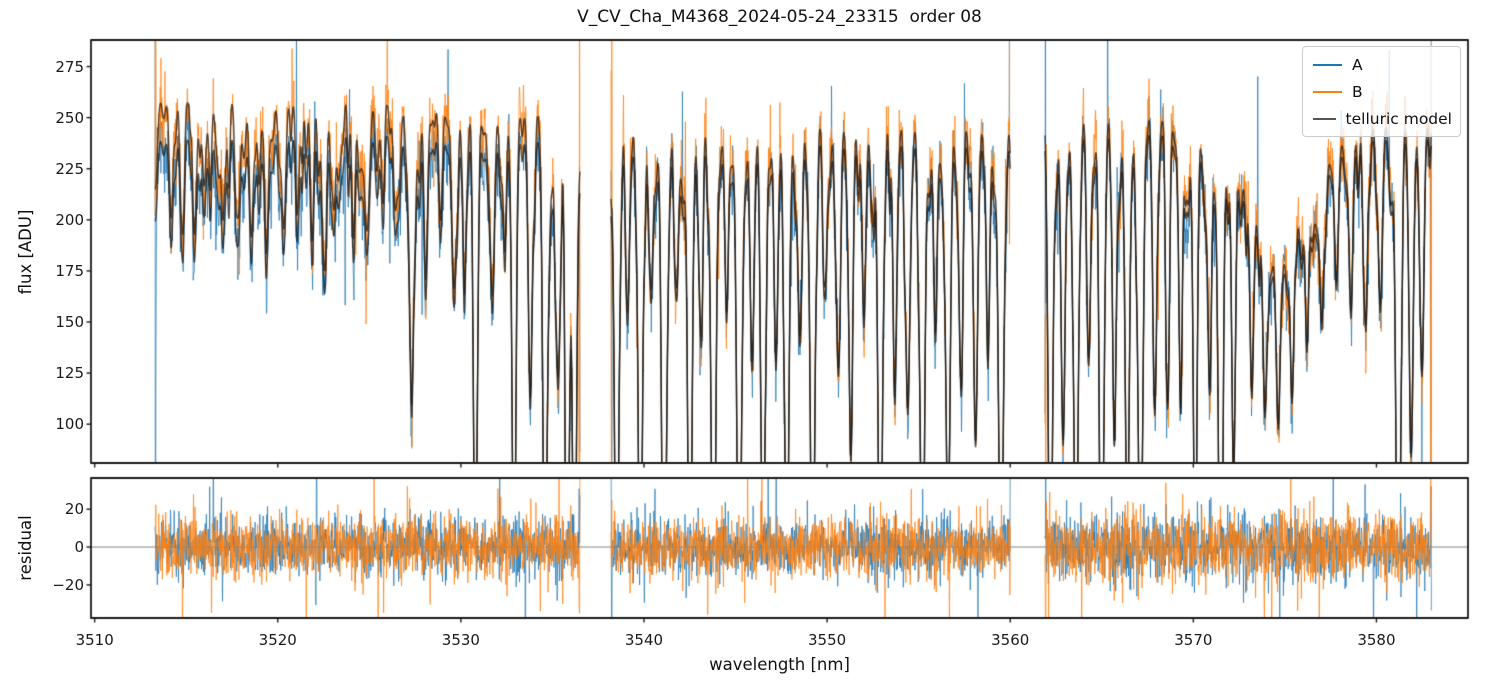  Describe the element at coordinates (69, 373) in the screenshot. I see `flux-tick-label: 125` at that location.